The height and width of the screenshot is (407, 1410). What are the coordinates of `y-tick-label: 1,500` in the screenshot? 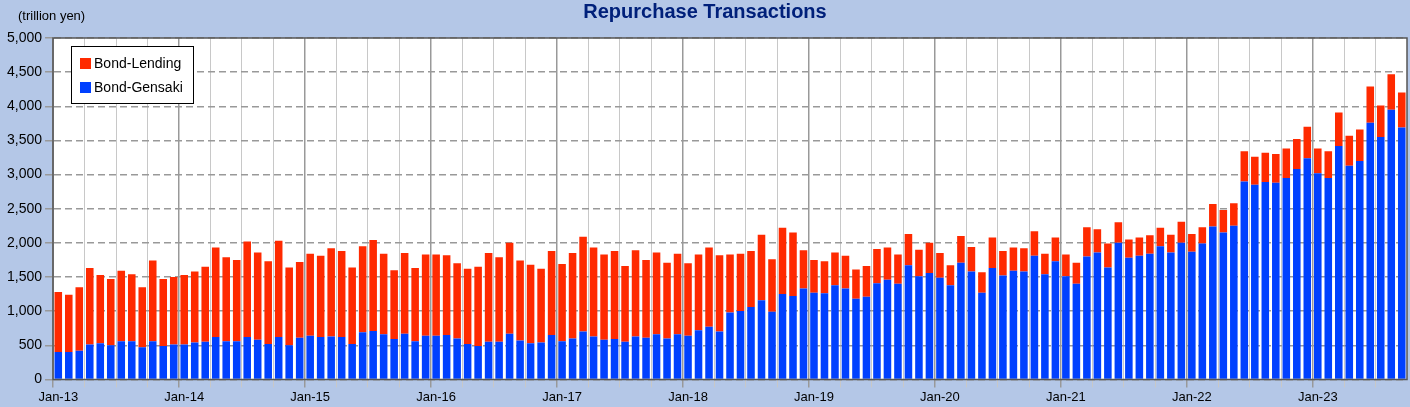 It's located at (24, 275).